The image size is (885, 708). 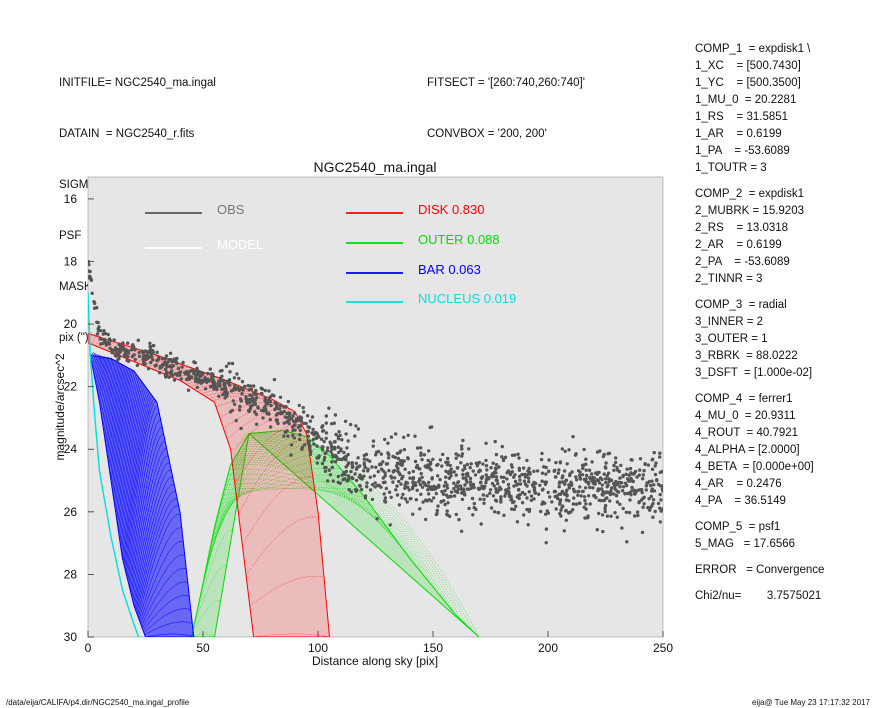 I want to click on x-tick-label: 50, so click(x=203, y=648).